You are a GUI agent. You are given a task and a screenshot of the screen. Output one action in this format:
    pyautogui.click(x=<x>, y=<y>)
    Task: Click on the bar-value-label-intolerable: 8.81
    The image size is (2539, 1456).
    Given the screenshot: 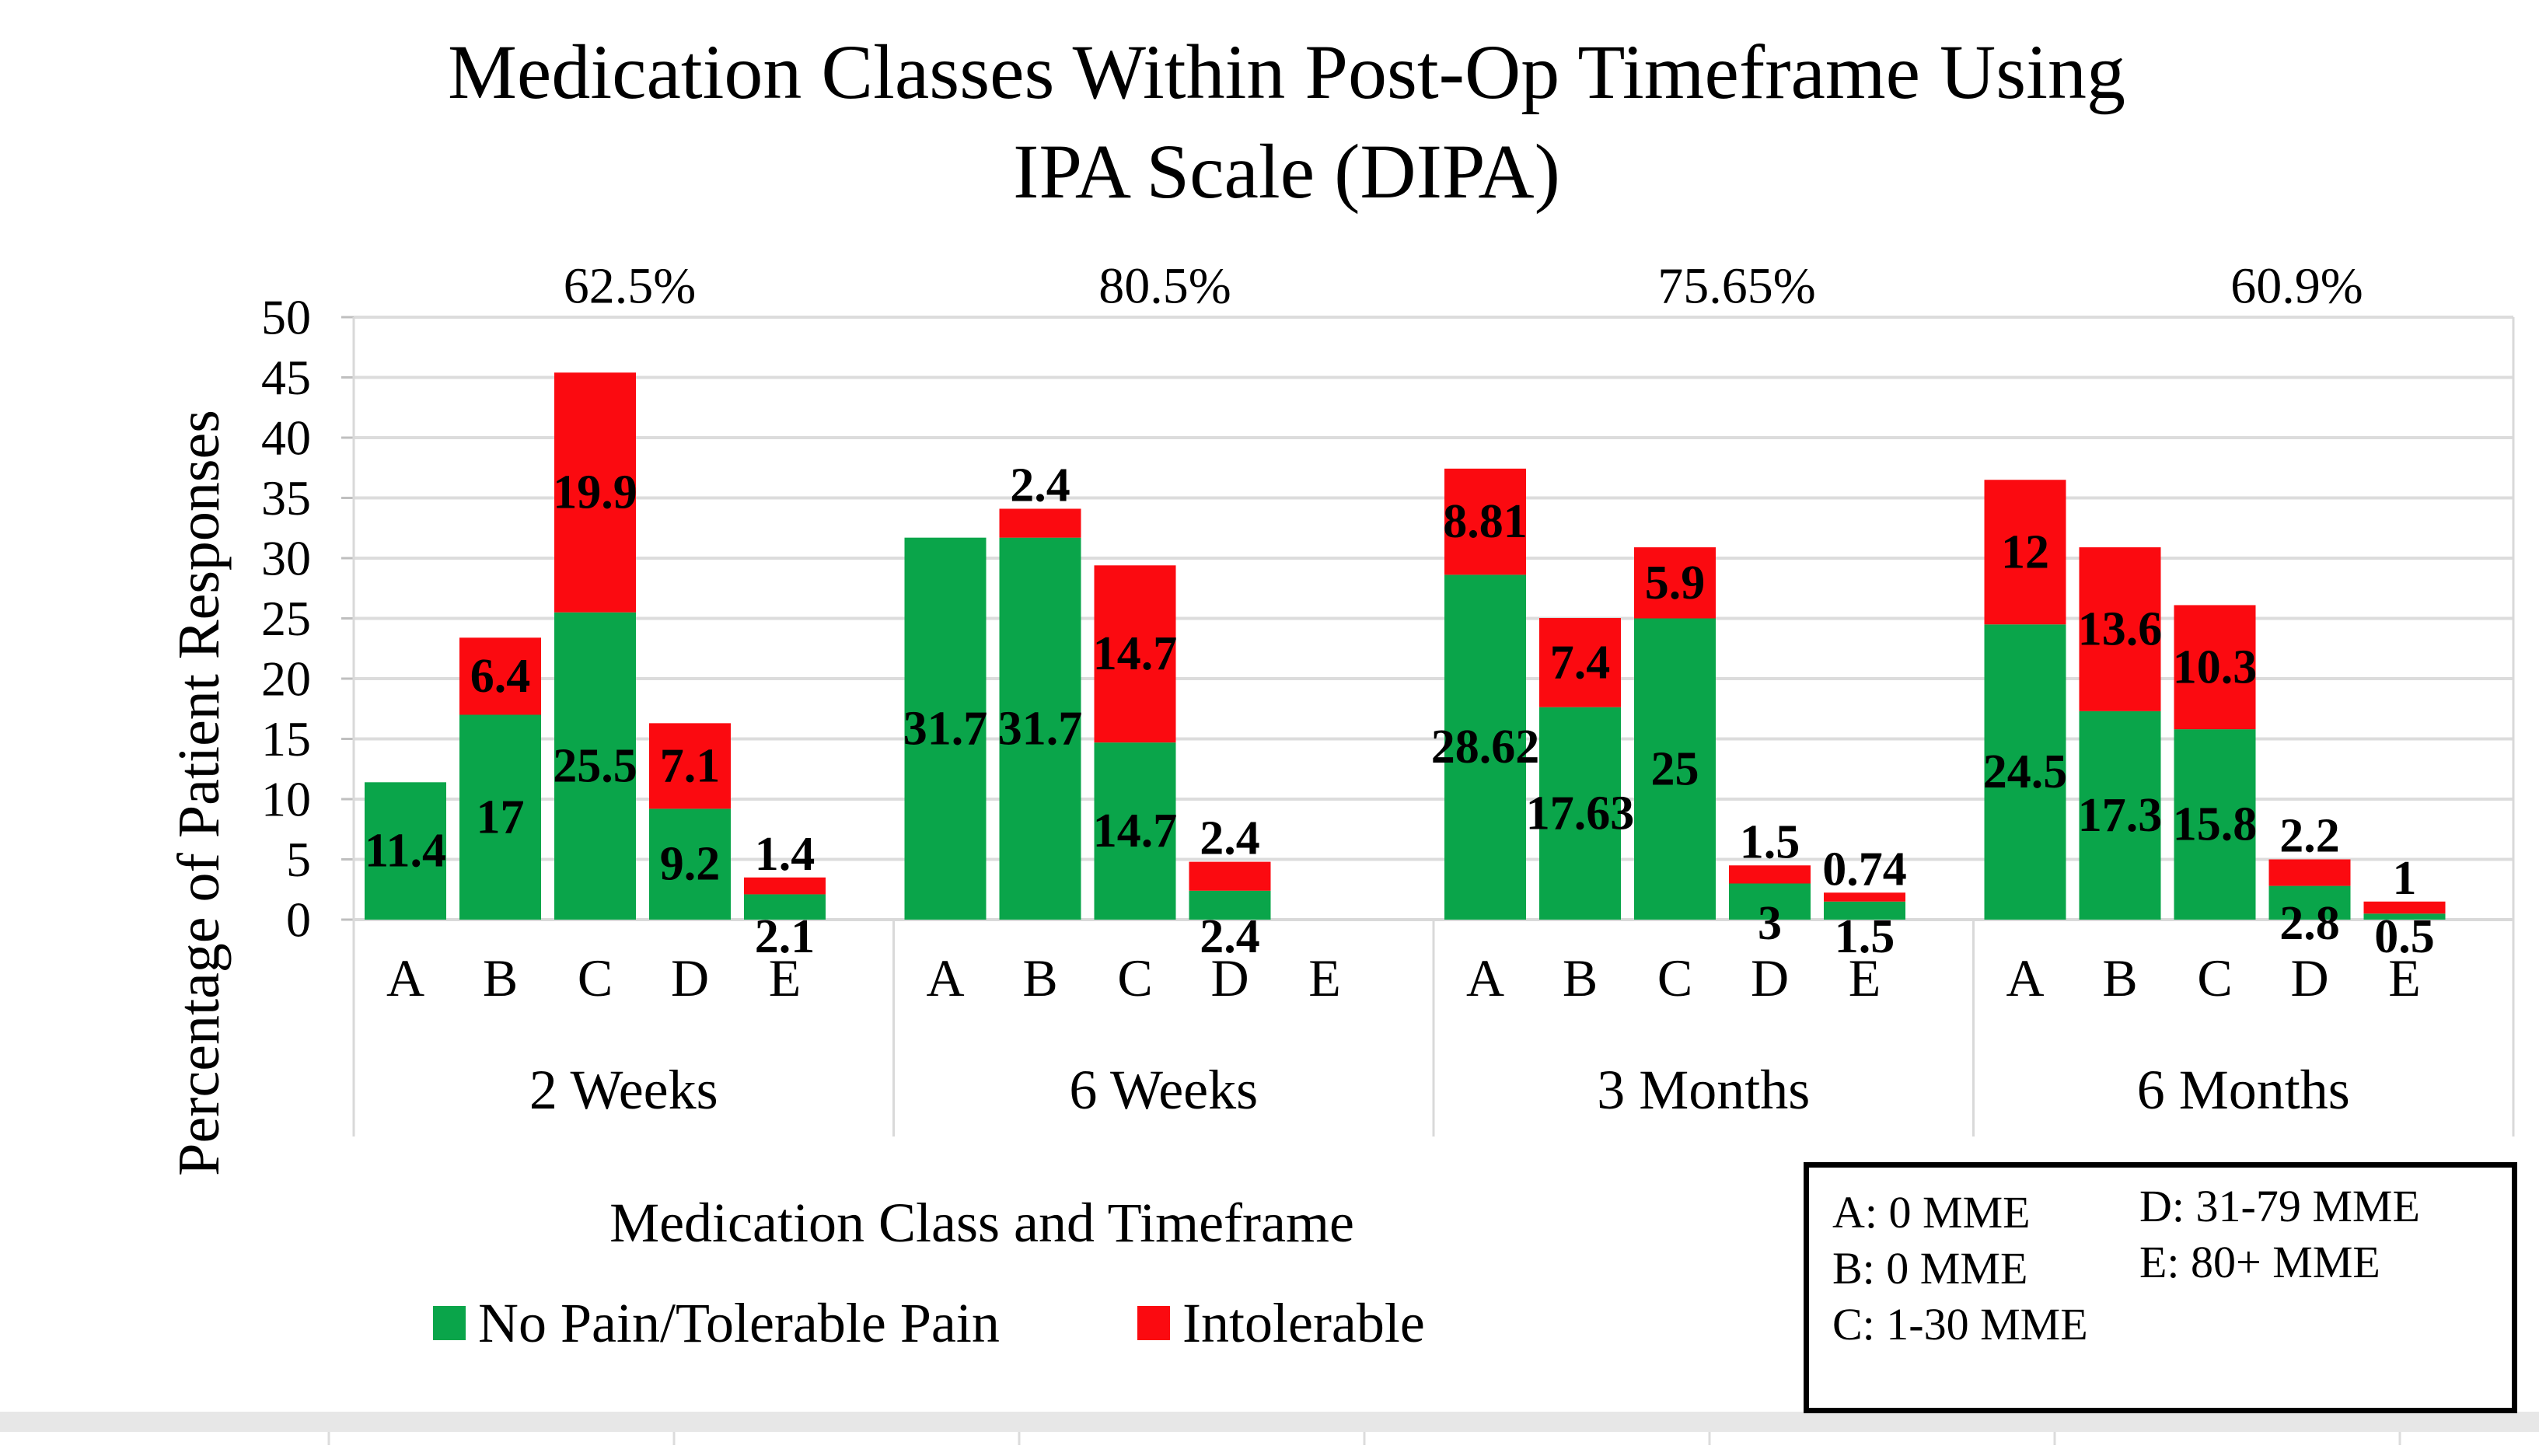 What is the action you would take?
    pyautogui.click(x=1485, y=521)
    